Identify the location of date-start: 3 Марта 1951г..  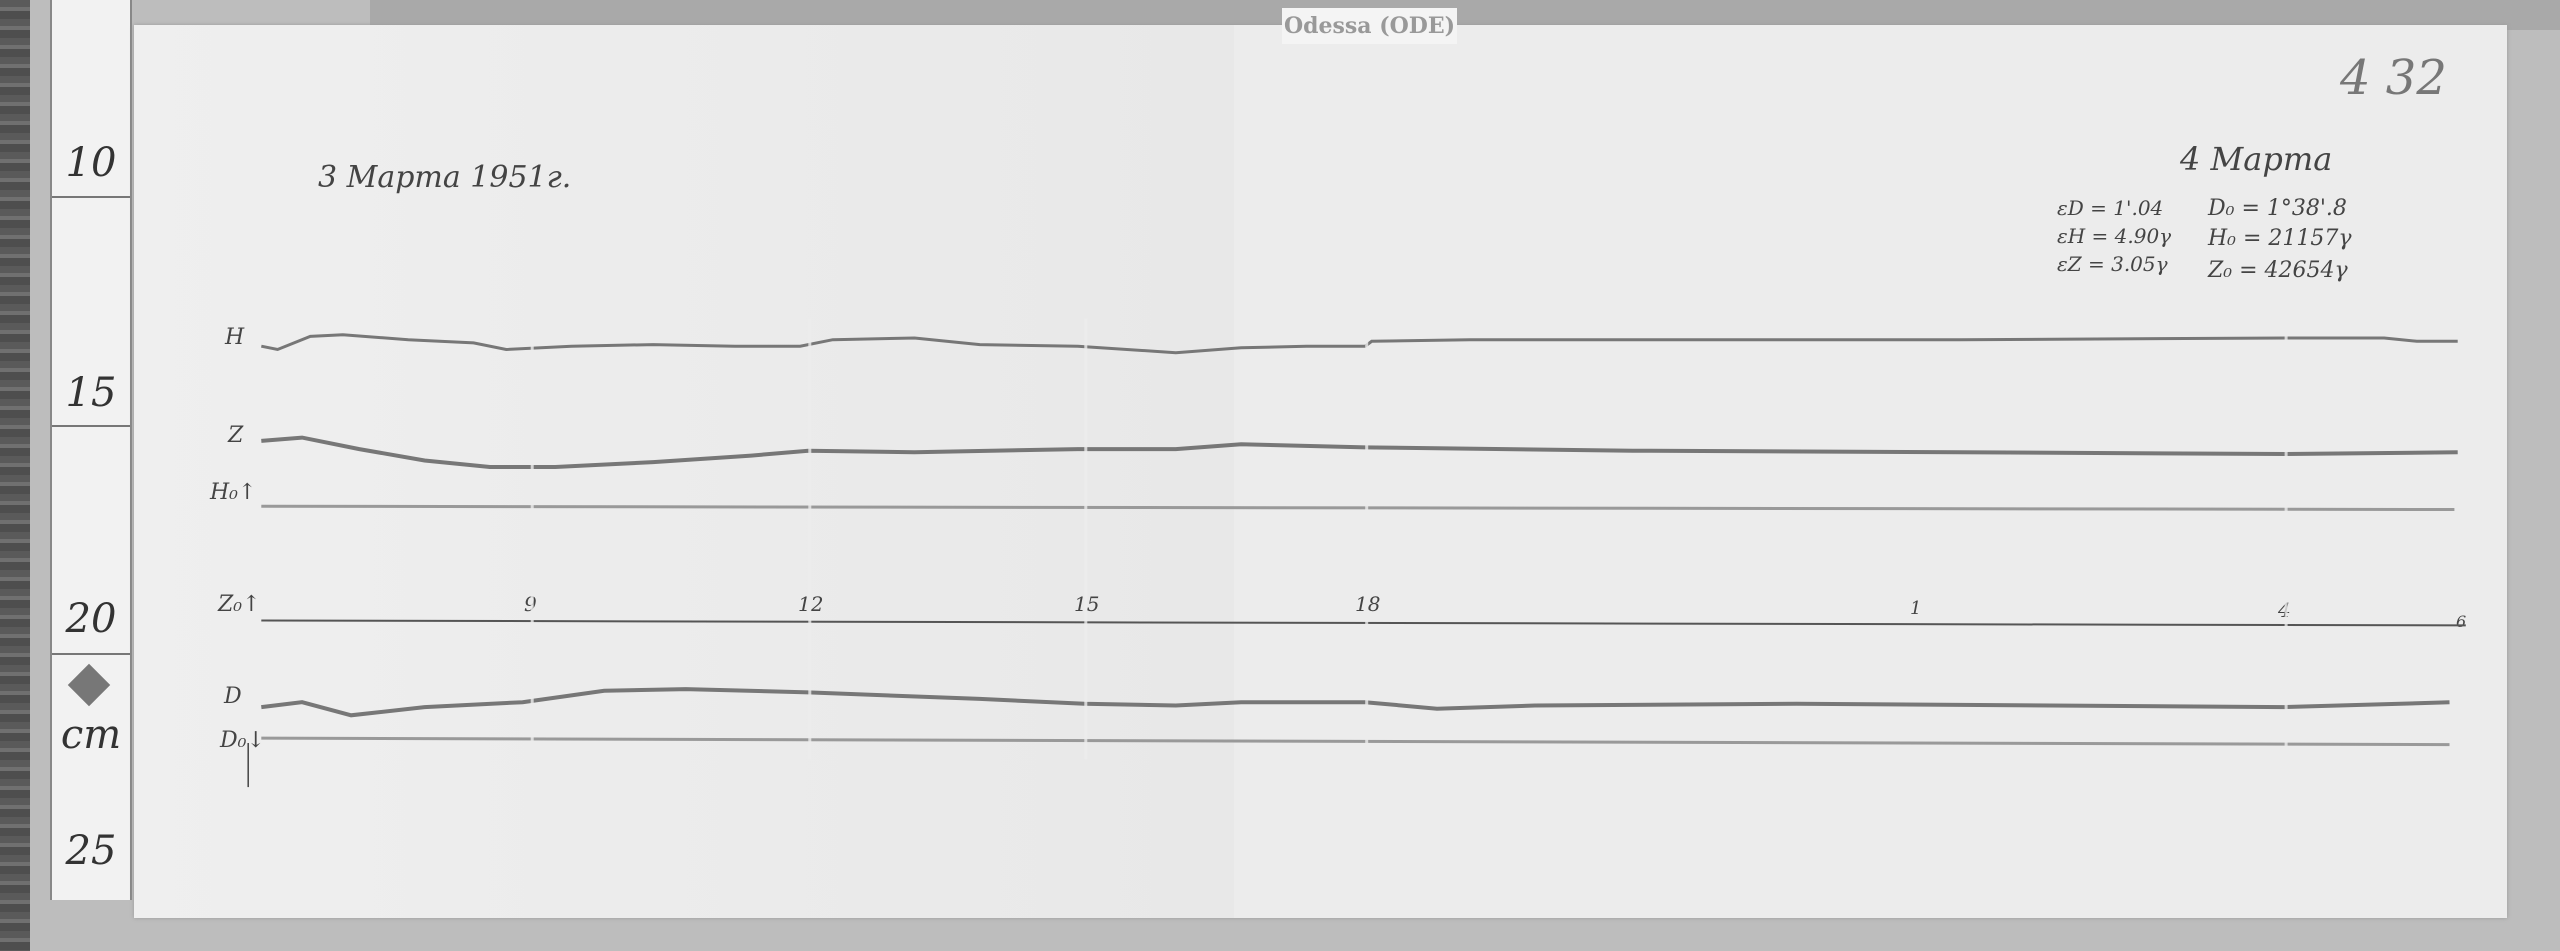
(445, 177).